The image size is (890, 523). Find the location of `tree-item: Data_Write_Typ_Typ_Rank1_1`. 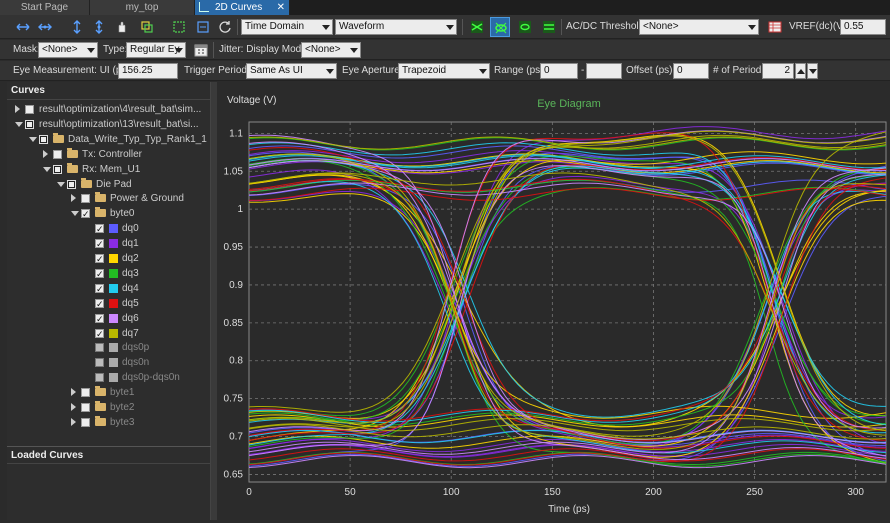

tree-item: Data_Write_Typ_Typ_Rank1_1 is located at coordinates (118, 139).